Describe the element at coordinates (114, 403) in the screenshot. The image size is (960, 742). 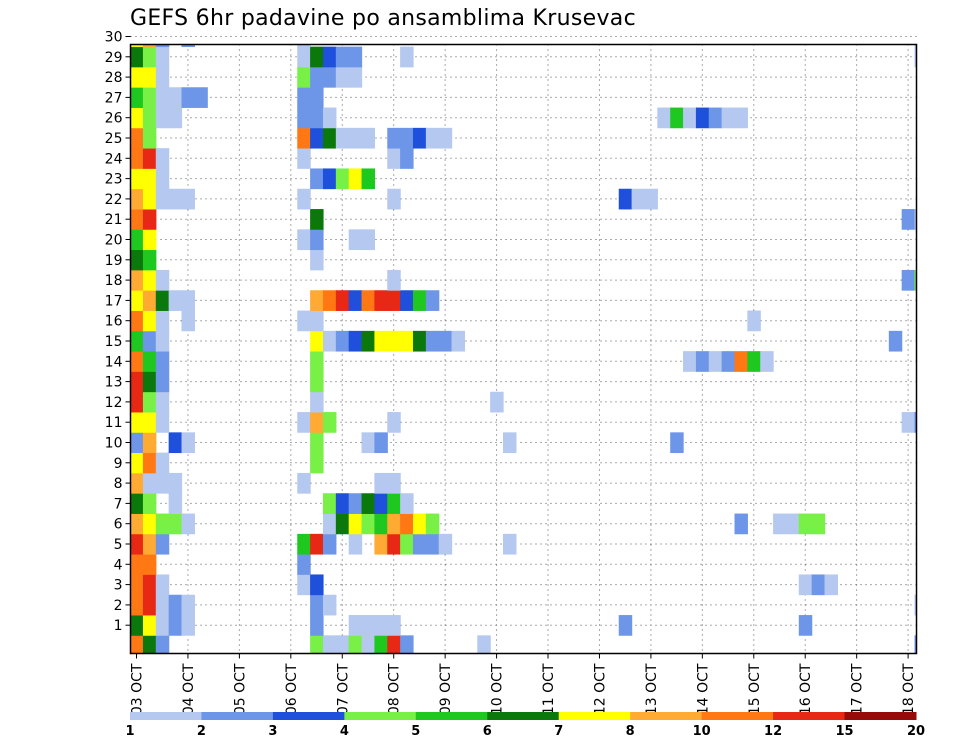
I see `y-tick-label: 12` at that location.